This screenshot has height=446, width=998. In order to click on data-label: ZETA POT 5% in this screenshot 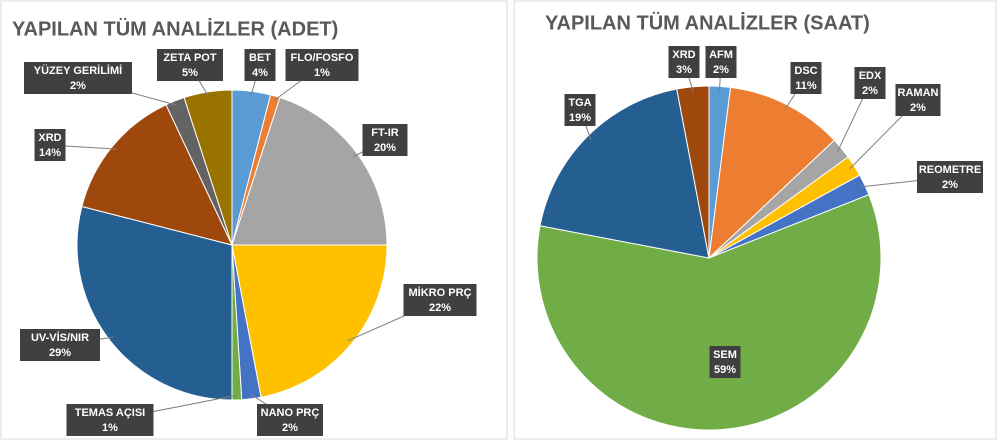, I will do `click(190, 65)`.